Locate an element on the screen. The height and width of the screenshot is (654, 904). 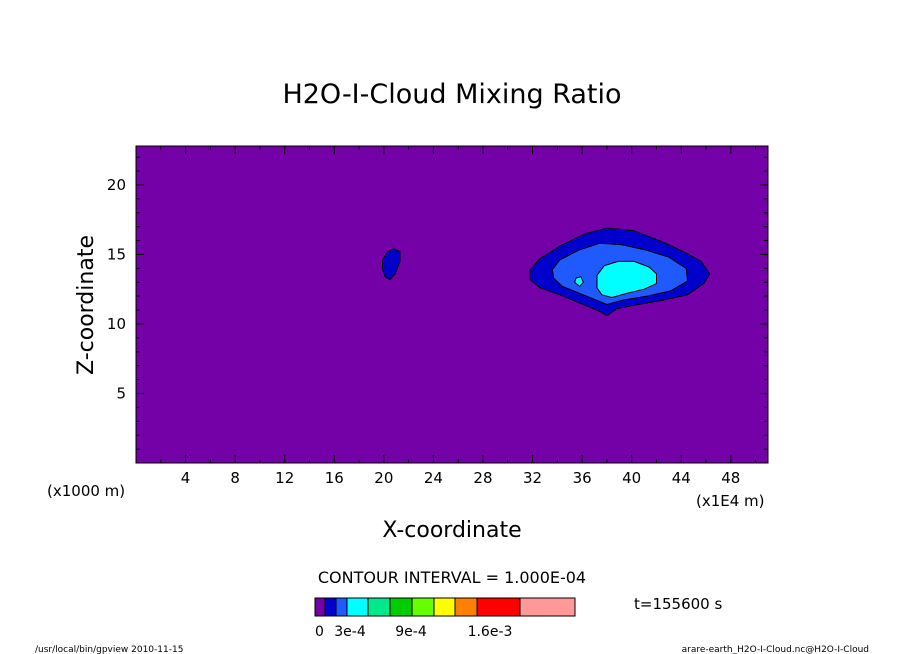
x-tick-label: 40 is located at coordinates (631, 478).